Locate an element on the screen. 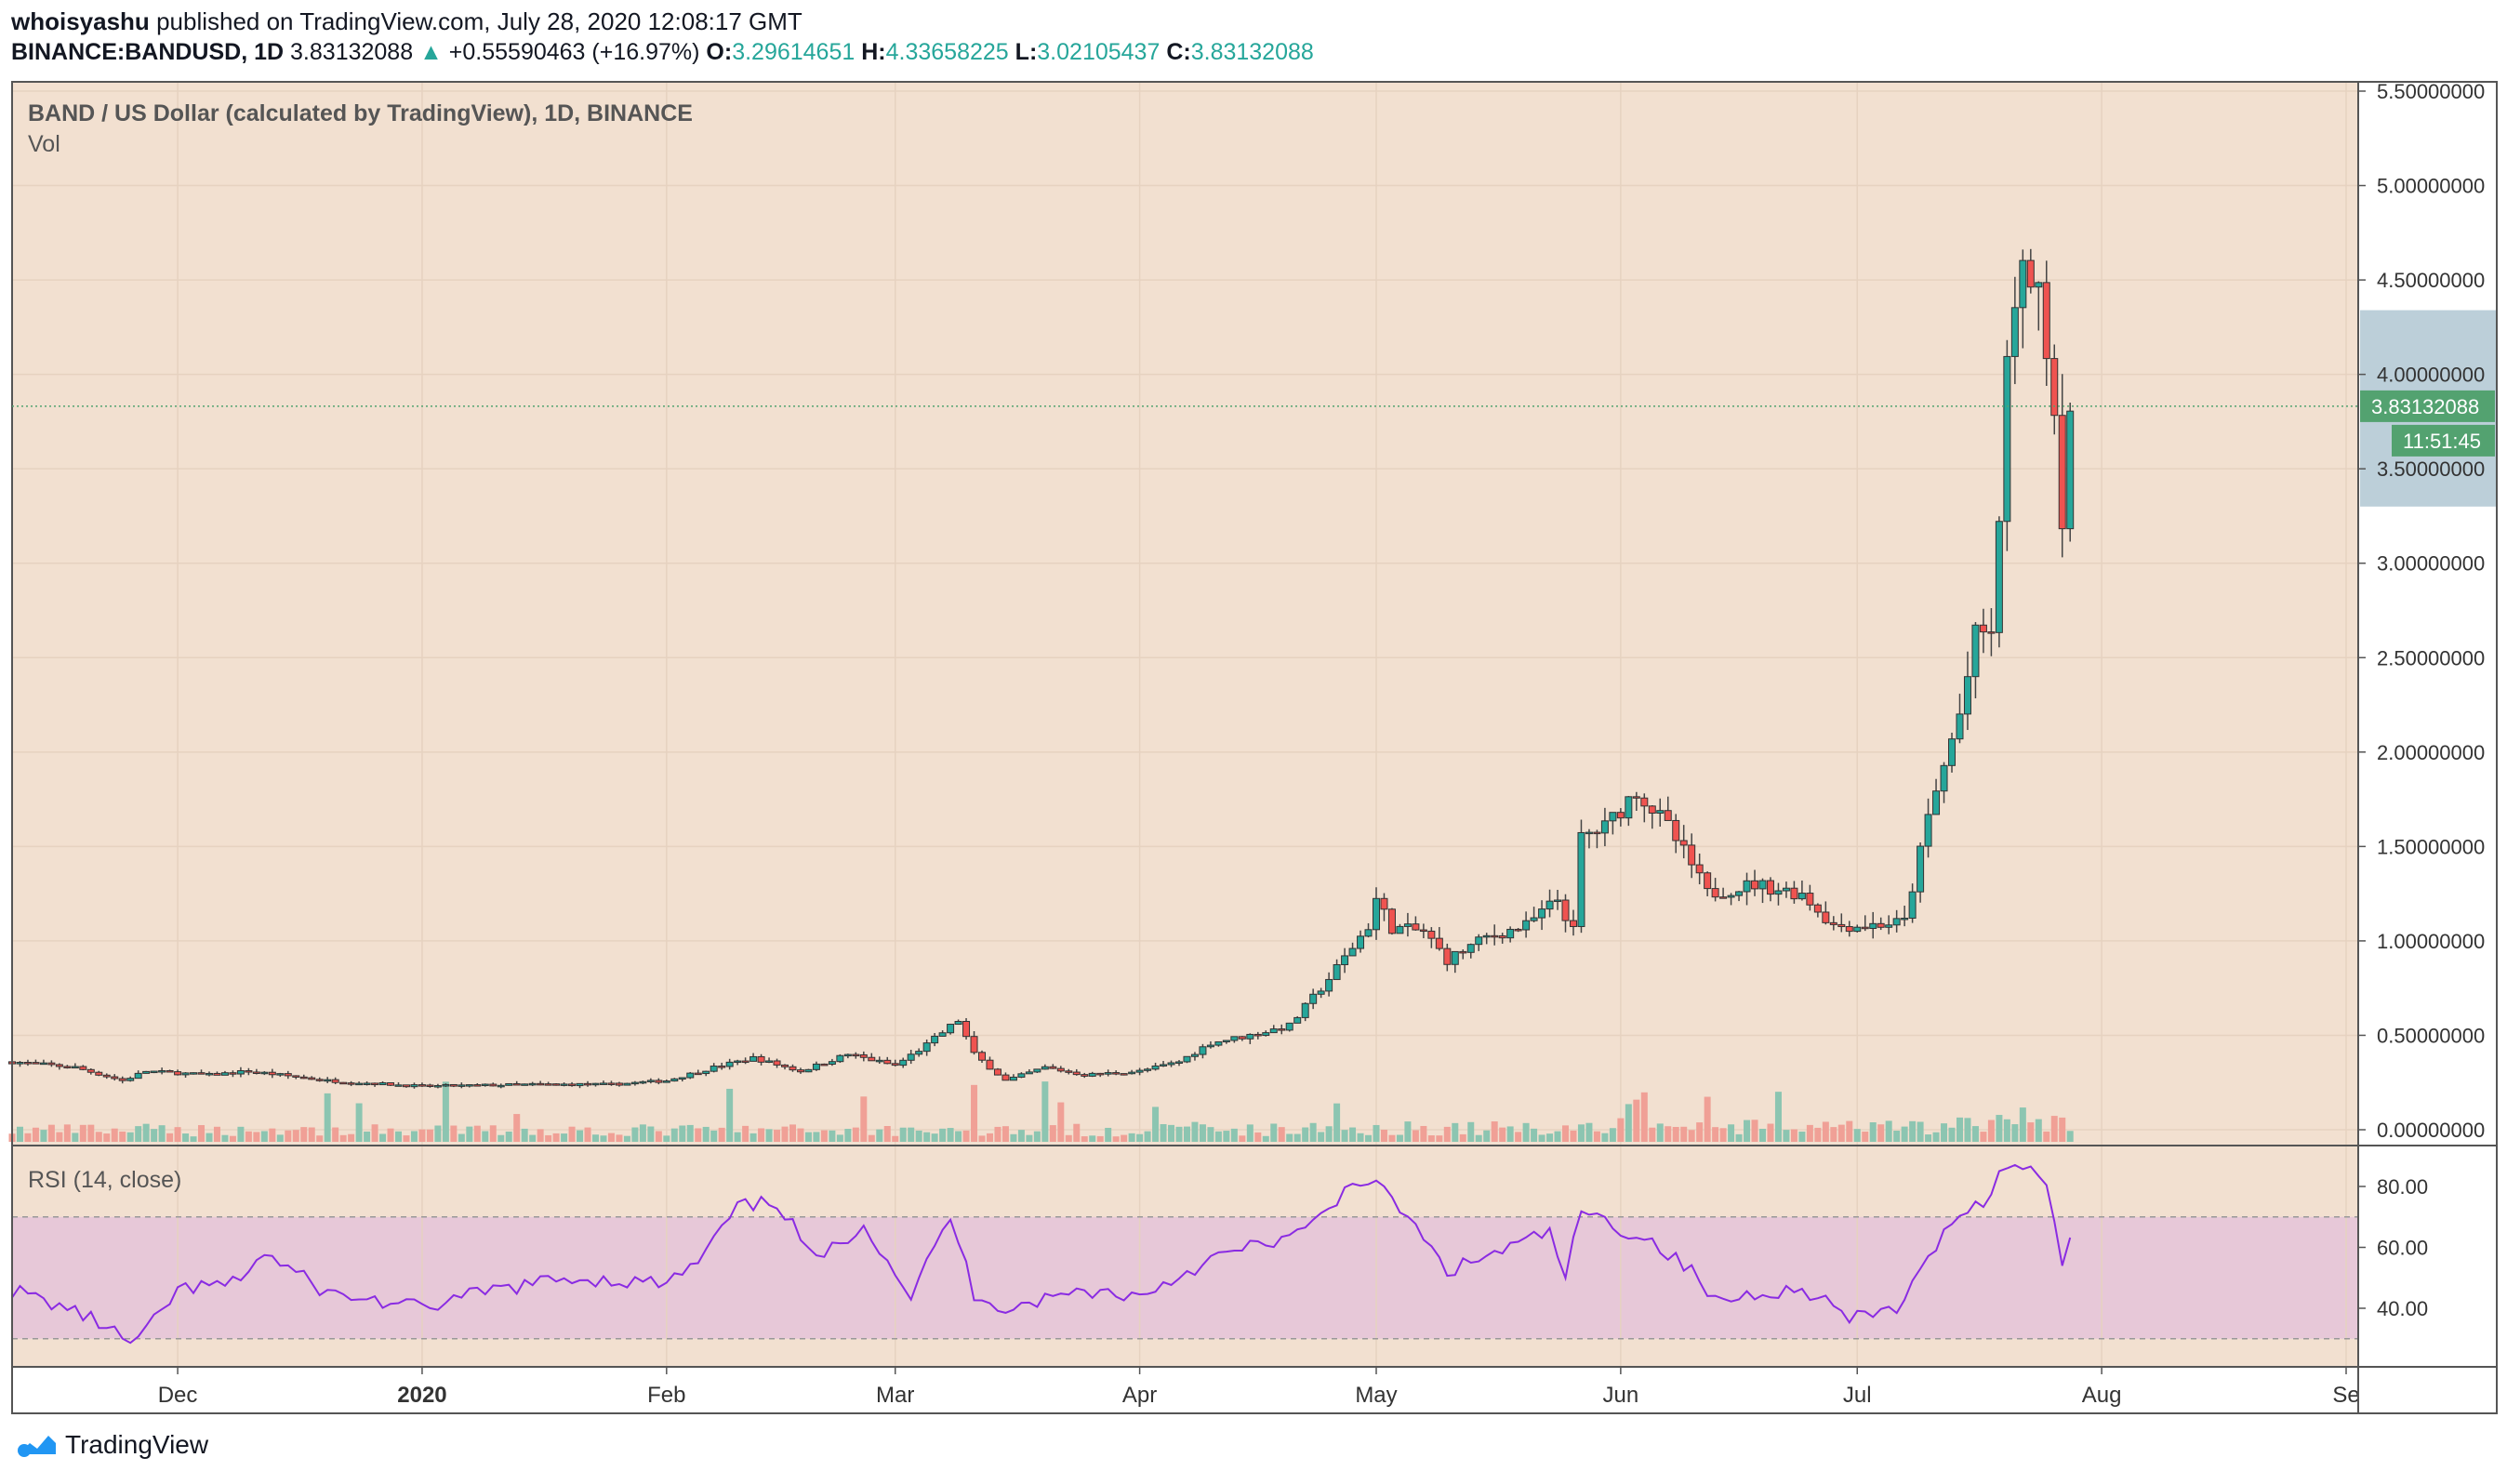 Image resolution: width=2507 pixels, height=1484 pixels. time-tick-label: Dec is located at coordinates (178, 1395).